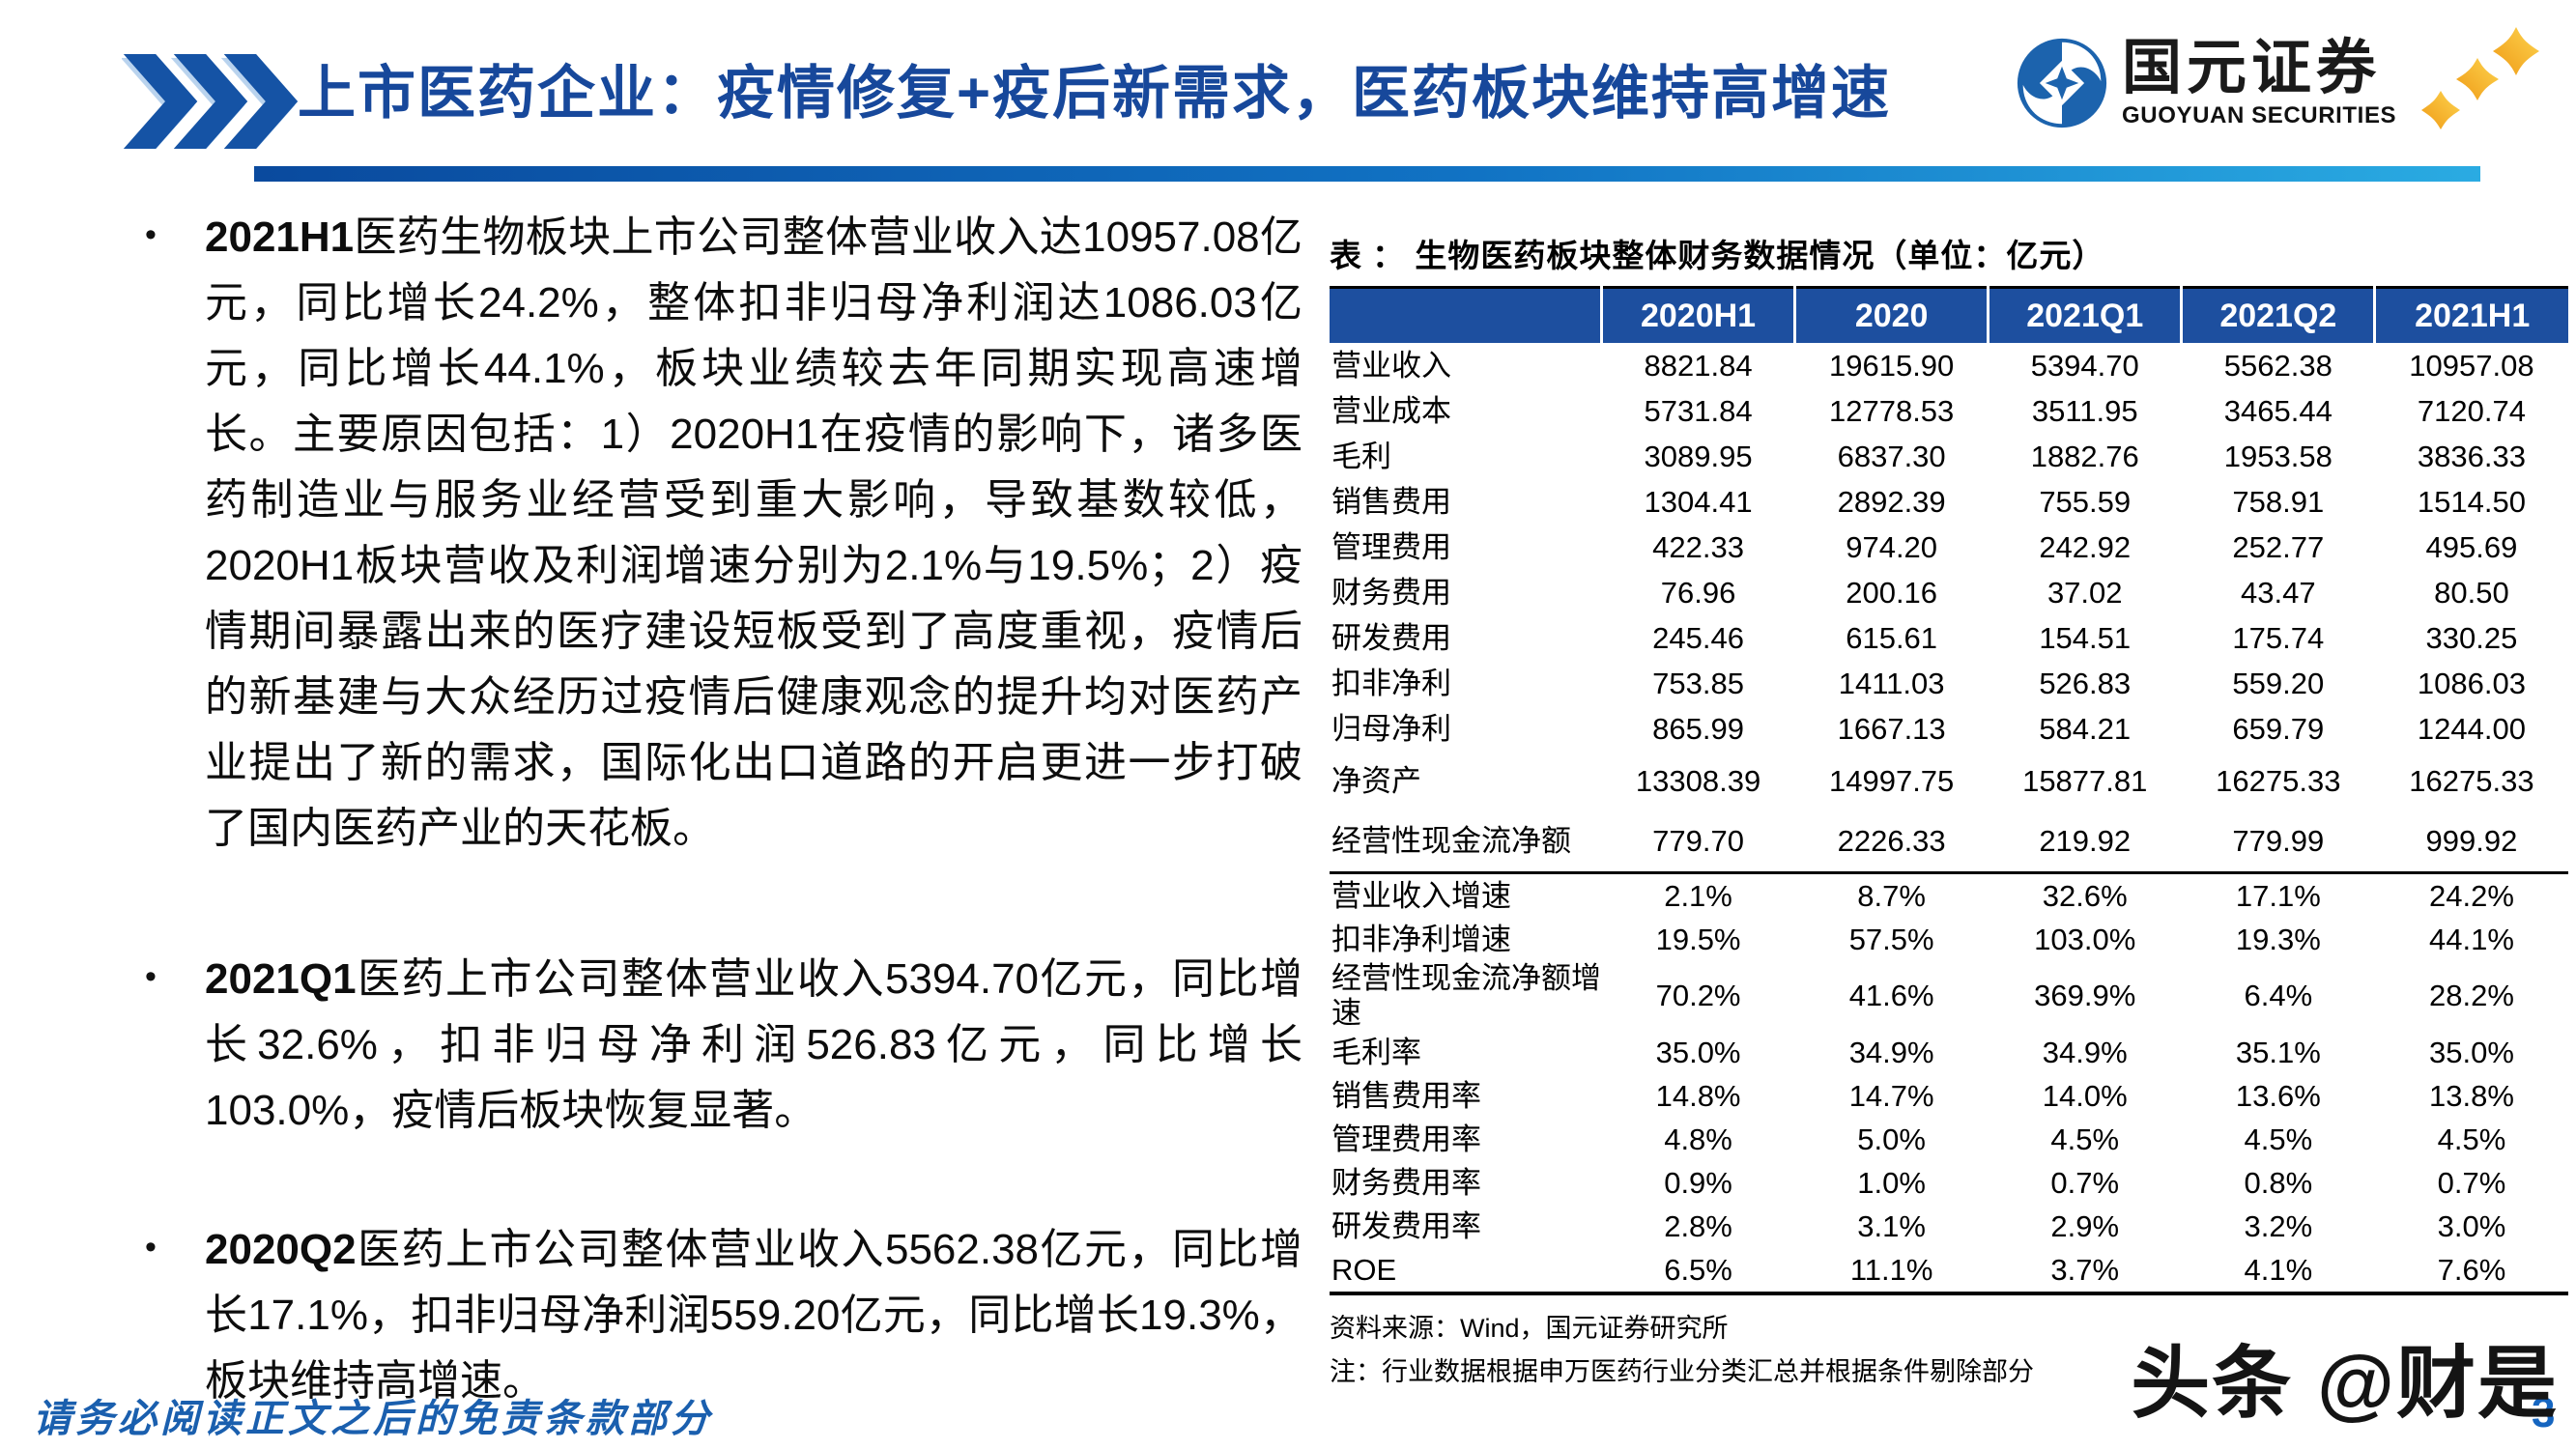 The width and height of the screenshot is (2576, 1449). What do you see at coordinates (2084, 365) in the screenshot?
I see `table-cell: 5394.70` at bounding box center [2084, 365].